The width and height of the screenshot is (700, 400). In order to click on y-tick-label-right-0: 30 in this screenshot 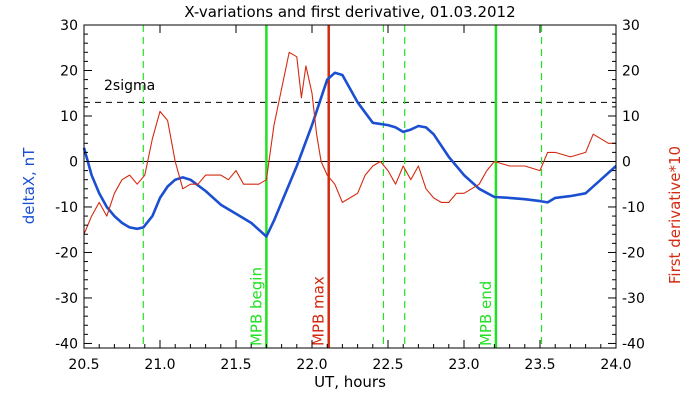, I will do `click(631, 26)`.